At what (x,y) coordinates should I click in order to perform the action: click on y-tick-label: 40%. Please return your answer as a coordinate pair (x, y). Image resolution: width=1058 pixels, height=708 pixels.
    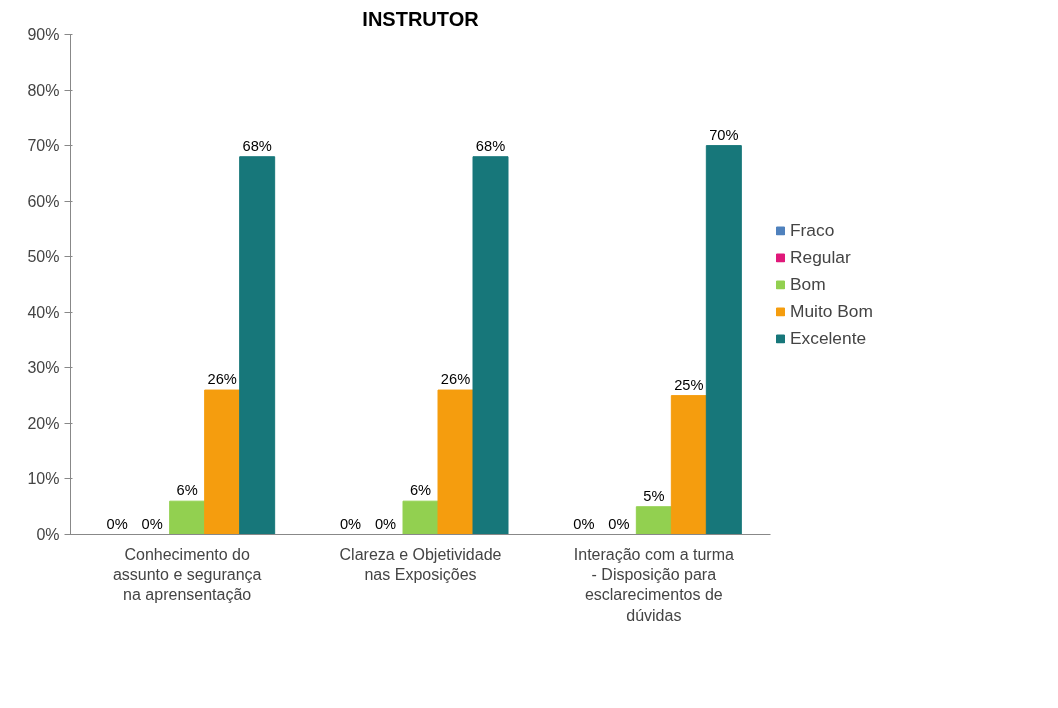
    Looking at the image, I should click on (43, 312).